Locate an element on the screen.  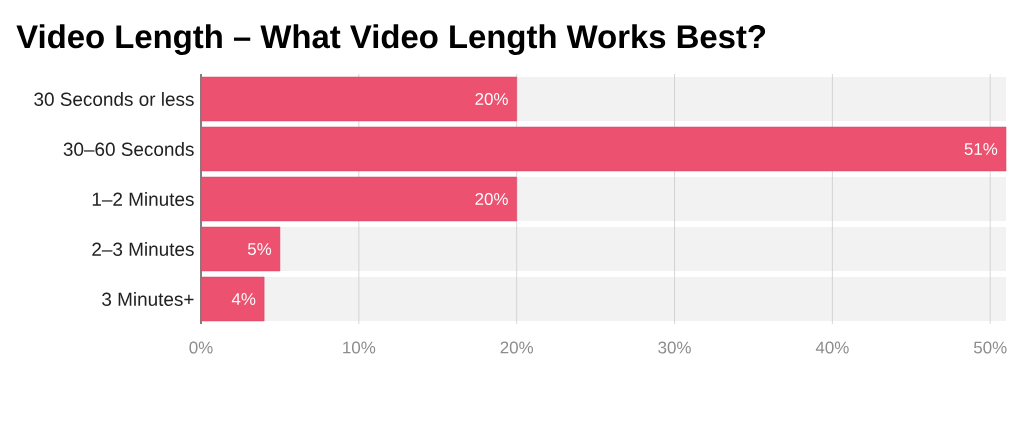
x-tick-label: 40% is located at coordinates (832, 347).